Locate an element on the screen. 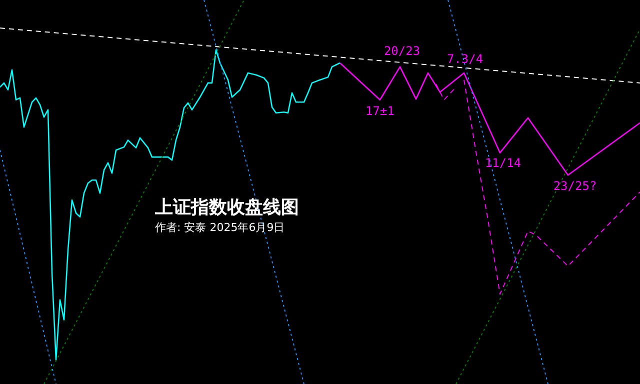 The image size is (640, 384). annotation: 17±1 is located at coordinates (380, 111).